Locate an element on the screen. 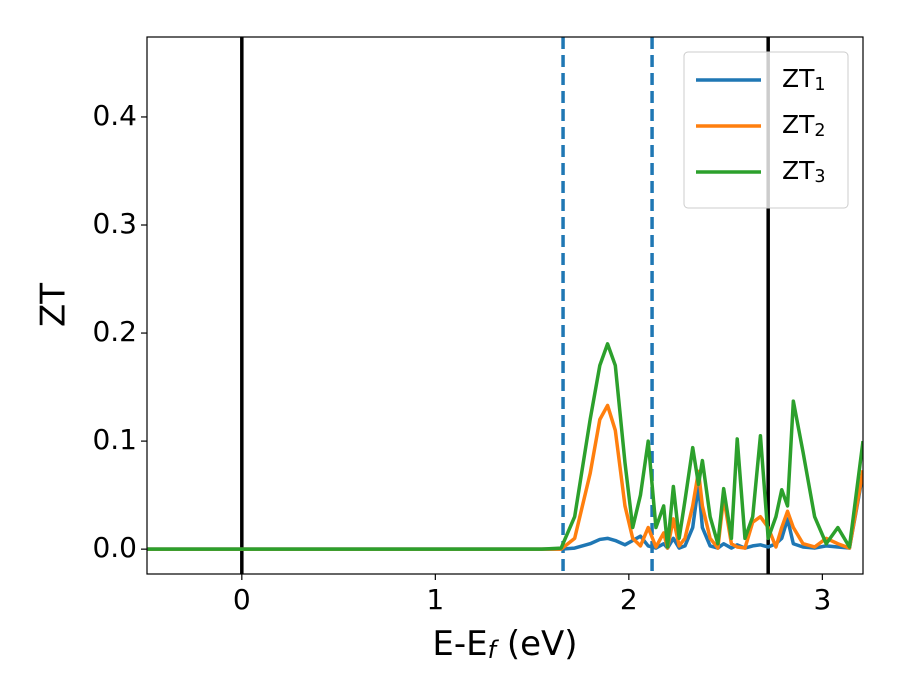 This screenshot has height=700, width=900. legend-label: ZT2 is located at coordinates (804, 125).